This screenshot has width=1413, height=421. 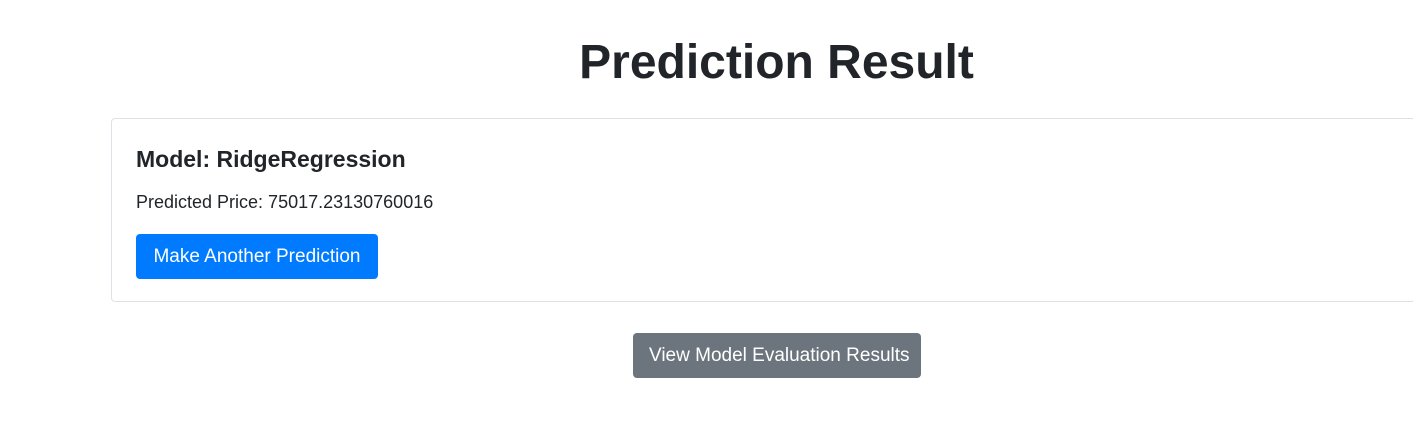 I want to click on view-model-evaluation-button: View Model Evaluation Results, so click(x=777, y=355).